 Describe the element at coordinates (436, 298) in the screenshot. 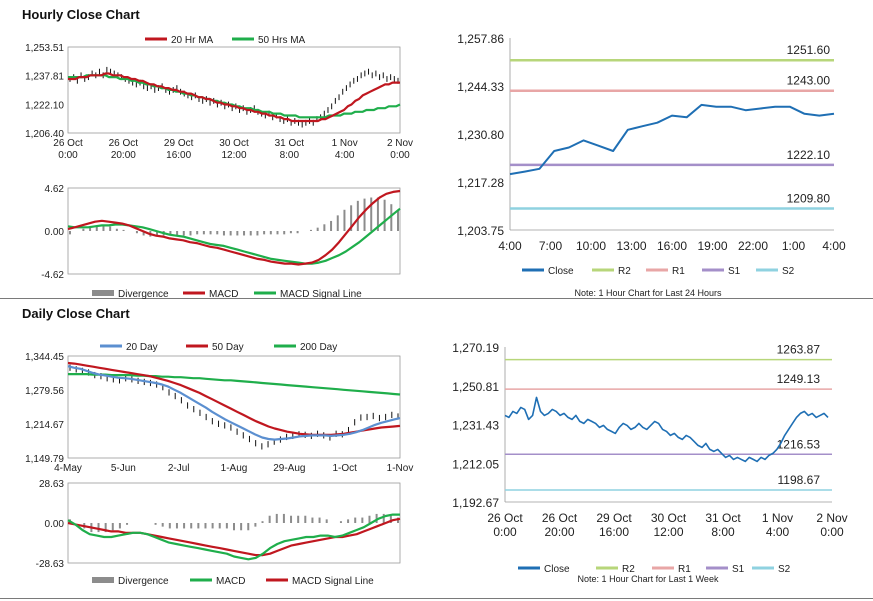

I see `section-divider` at that location.